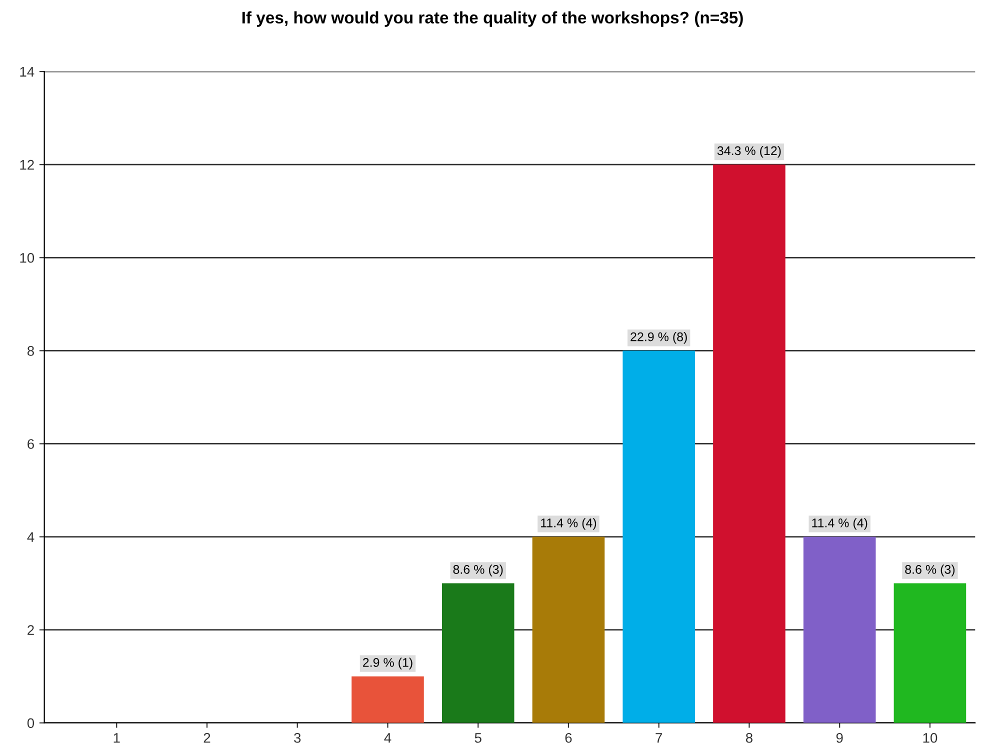 This screenshot has height=753, width=985. What do you see at coordinates (207, 737) in the screenshot?
I see `x-tick-label: 2` at bounding box center [207, 737].